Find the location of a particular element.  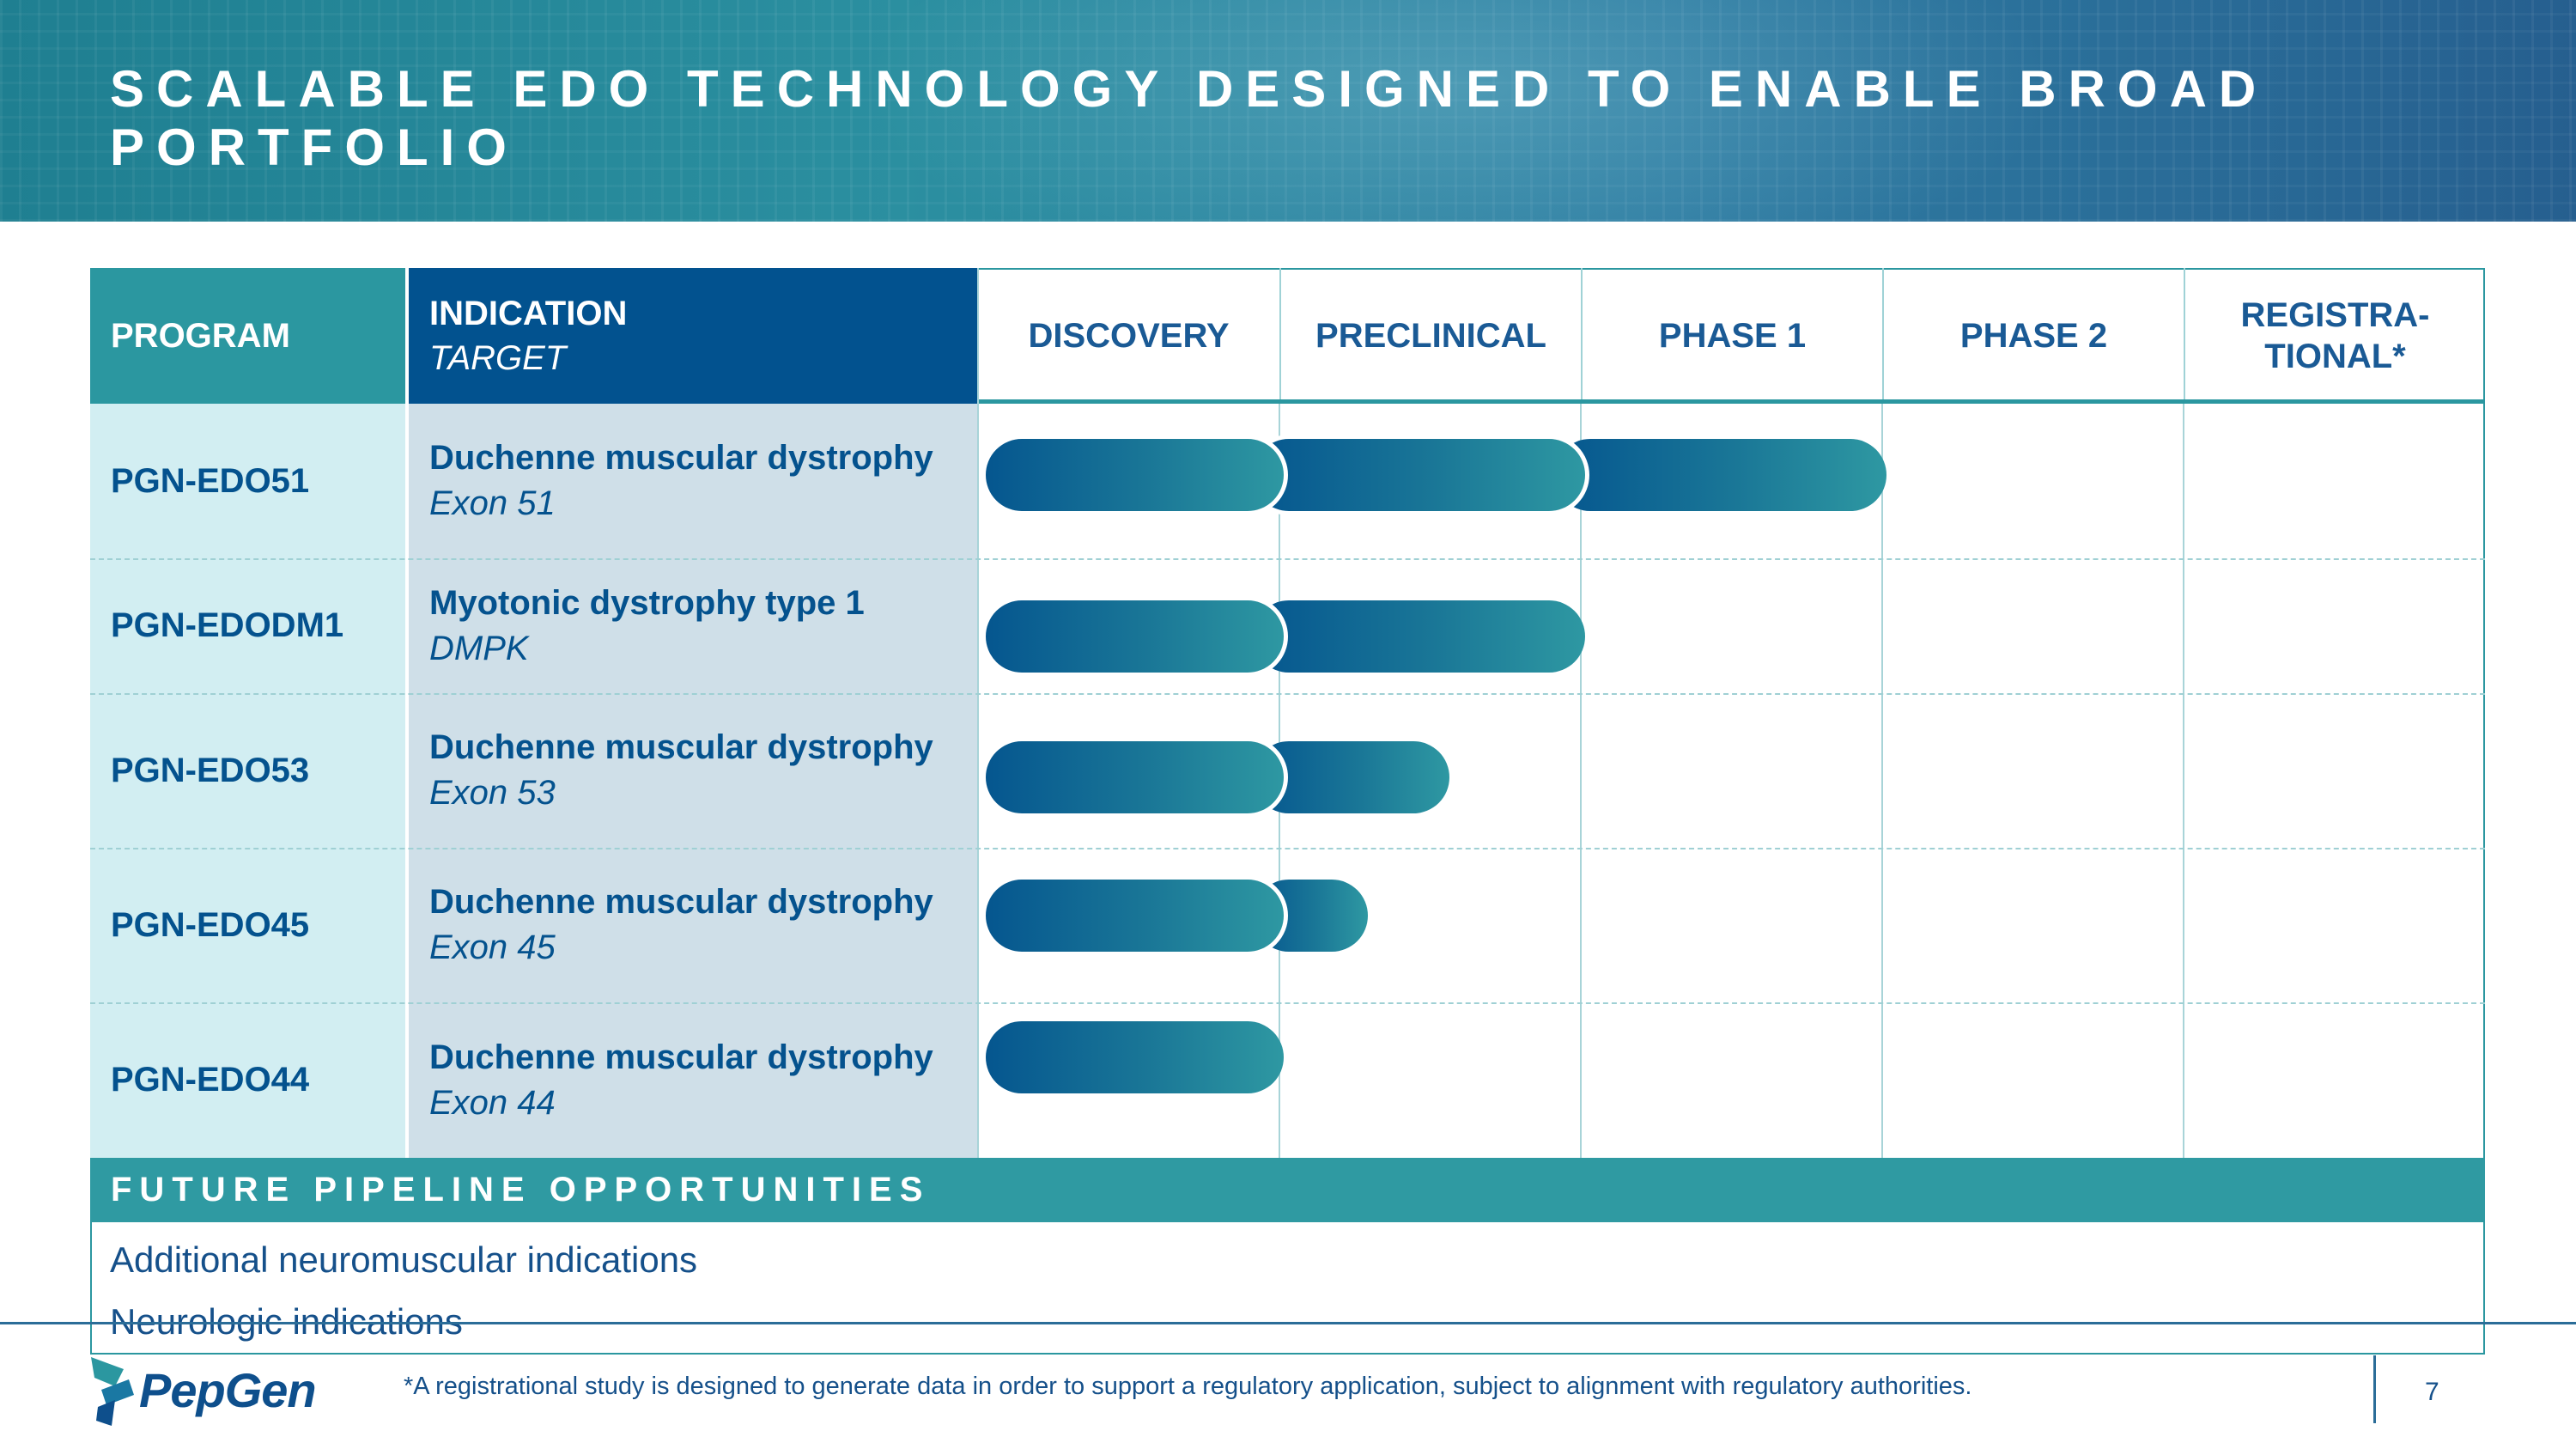

program-cell: PGN-EDO53 is located at coordinates (248, 770).